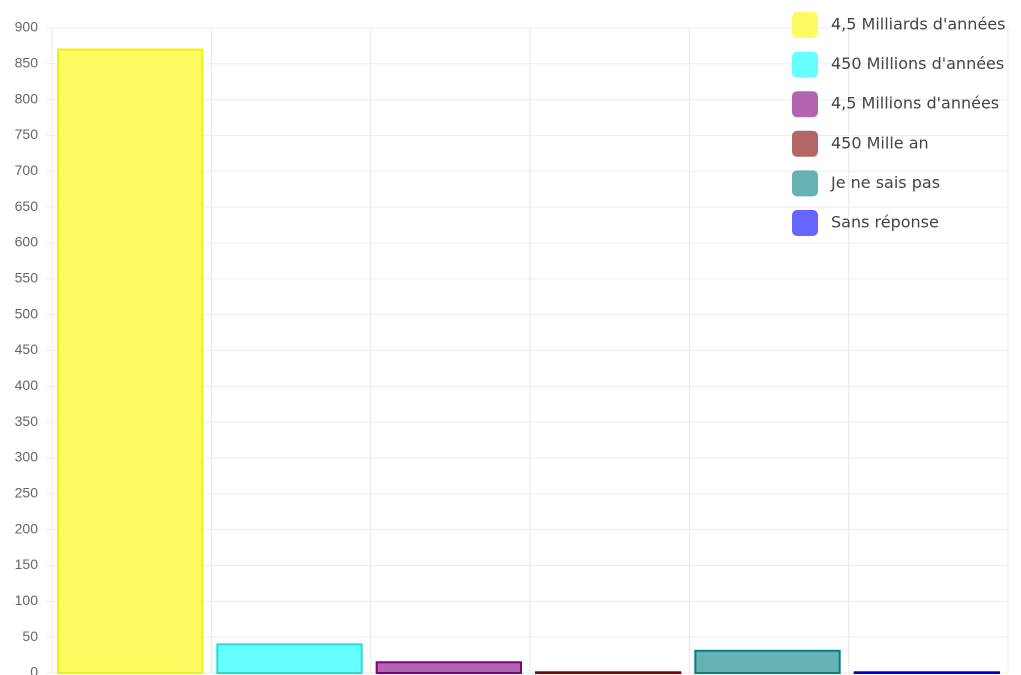 The width and height of the screenshot is (1021, 675). Describe the element at coordinates (27, 528) in the screenshot. I see `y-tick-label: 200` at that location.